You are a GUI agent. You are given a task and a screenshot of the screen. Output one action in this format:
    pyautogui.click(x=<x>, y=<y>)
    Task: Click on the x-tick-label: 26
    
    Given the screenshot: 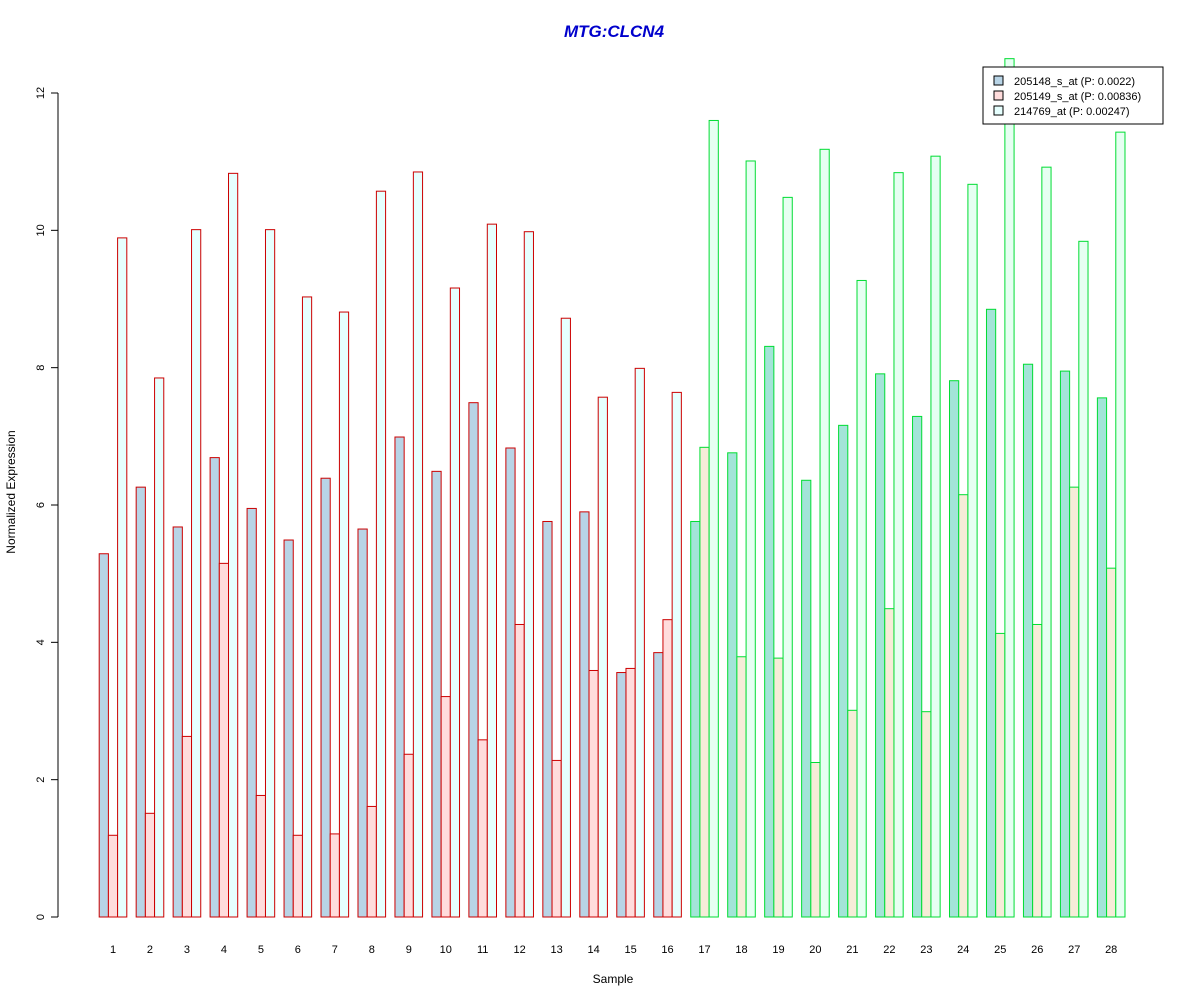 What is the action you would take?
    pyautogui.click(x=1037, y=950)
    